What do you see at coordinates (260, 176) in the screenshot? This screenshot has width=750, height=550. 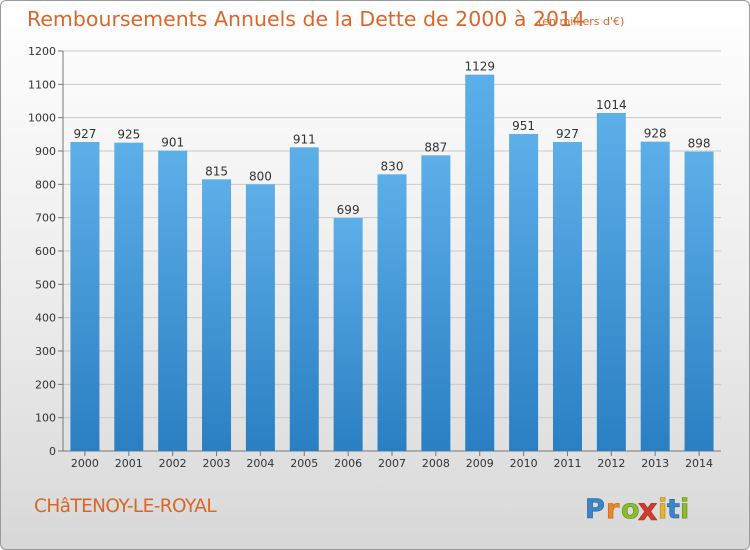 I see `data-label-2004: 800` at bounding box center [260, 176].